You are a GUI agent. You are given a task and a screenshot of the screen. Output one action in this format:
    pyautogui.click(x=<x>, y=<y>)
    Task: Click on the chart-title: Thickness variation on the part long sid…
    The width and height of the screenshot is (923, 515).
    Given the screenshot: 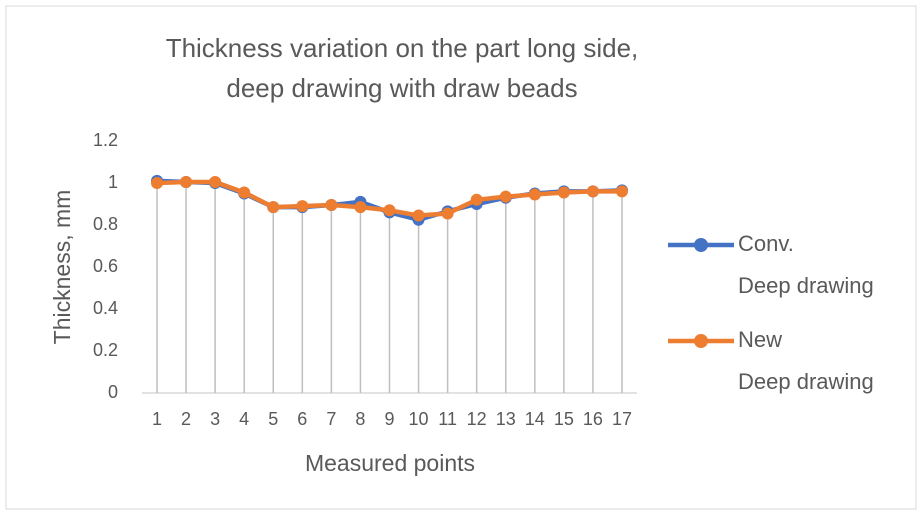 What is the action you would take?
    pyautogui.click(x=402, y=48)
    